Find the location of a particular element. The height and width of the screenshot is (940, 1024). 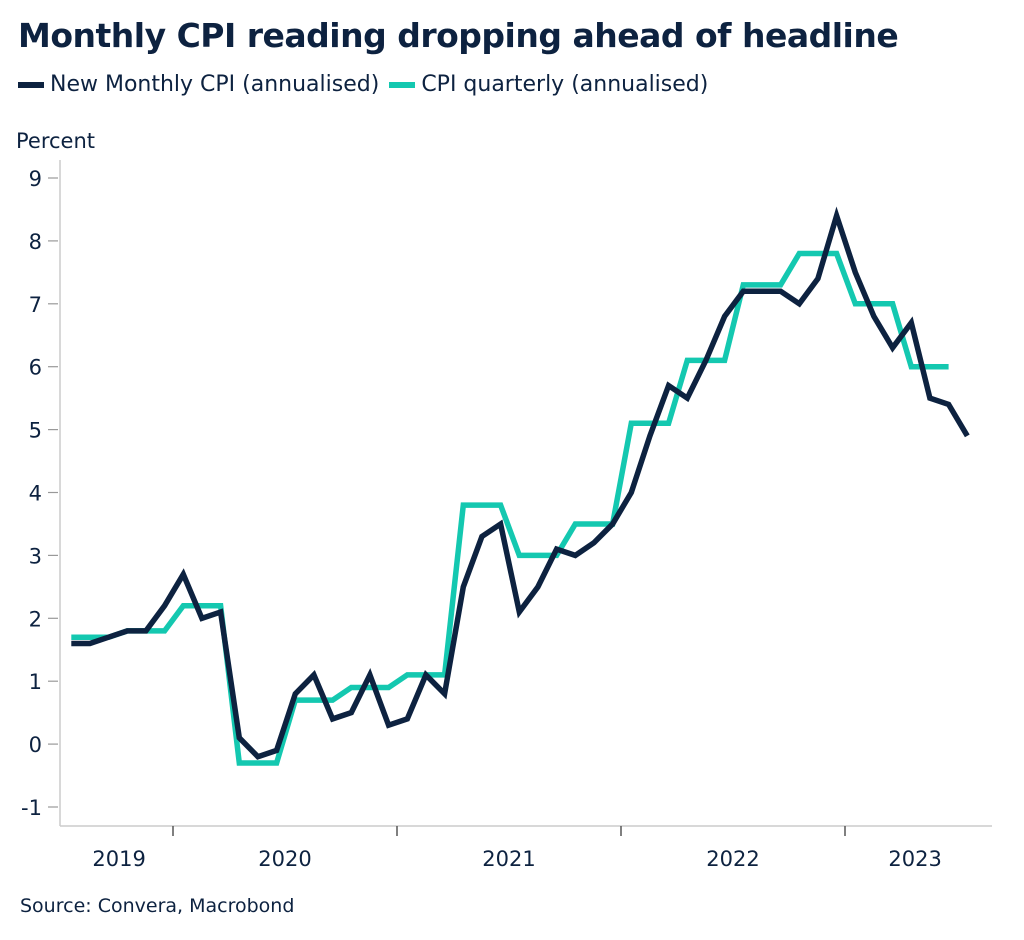

y-tick-label: 7 is located at coordinates (35, 305).